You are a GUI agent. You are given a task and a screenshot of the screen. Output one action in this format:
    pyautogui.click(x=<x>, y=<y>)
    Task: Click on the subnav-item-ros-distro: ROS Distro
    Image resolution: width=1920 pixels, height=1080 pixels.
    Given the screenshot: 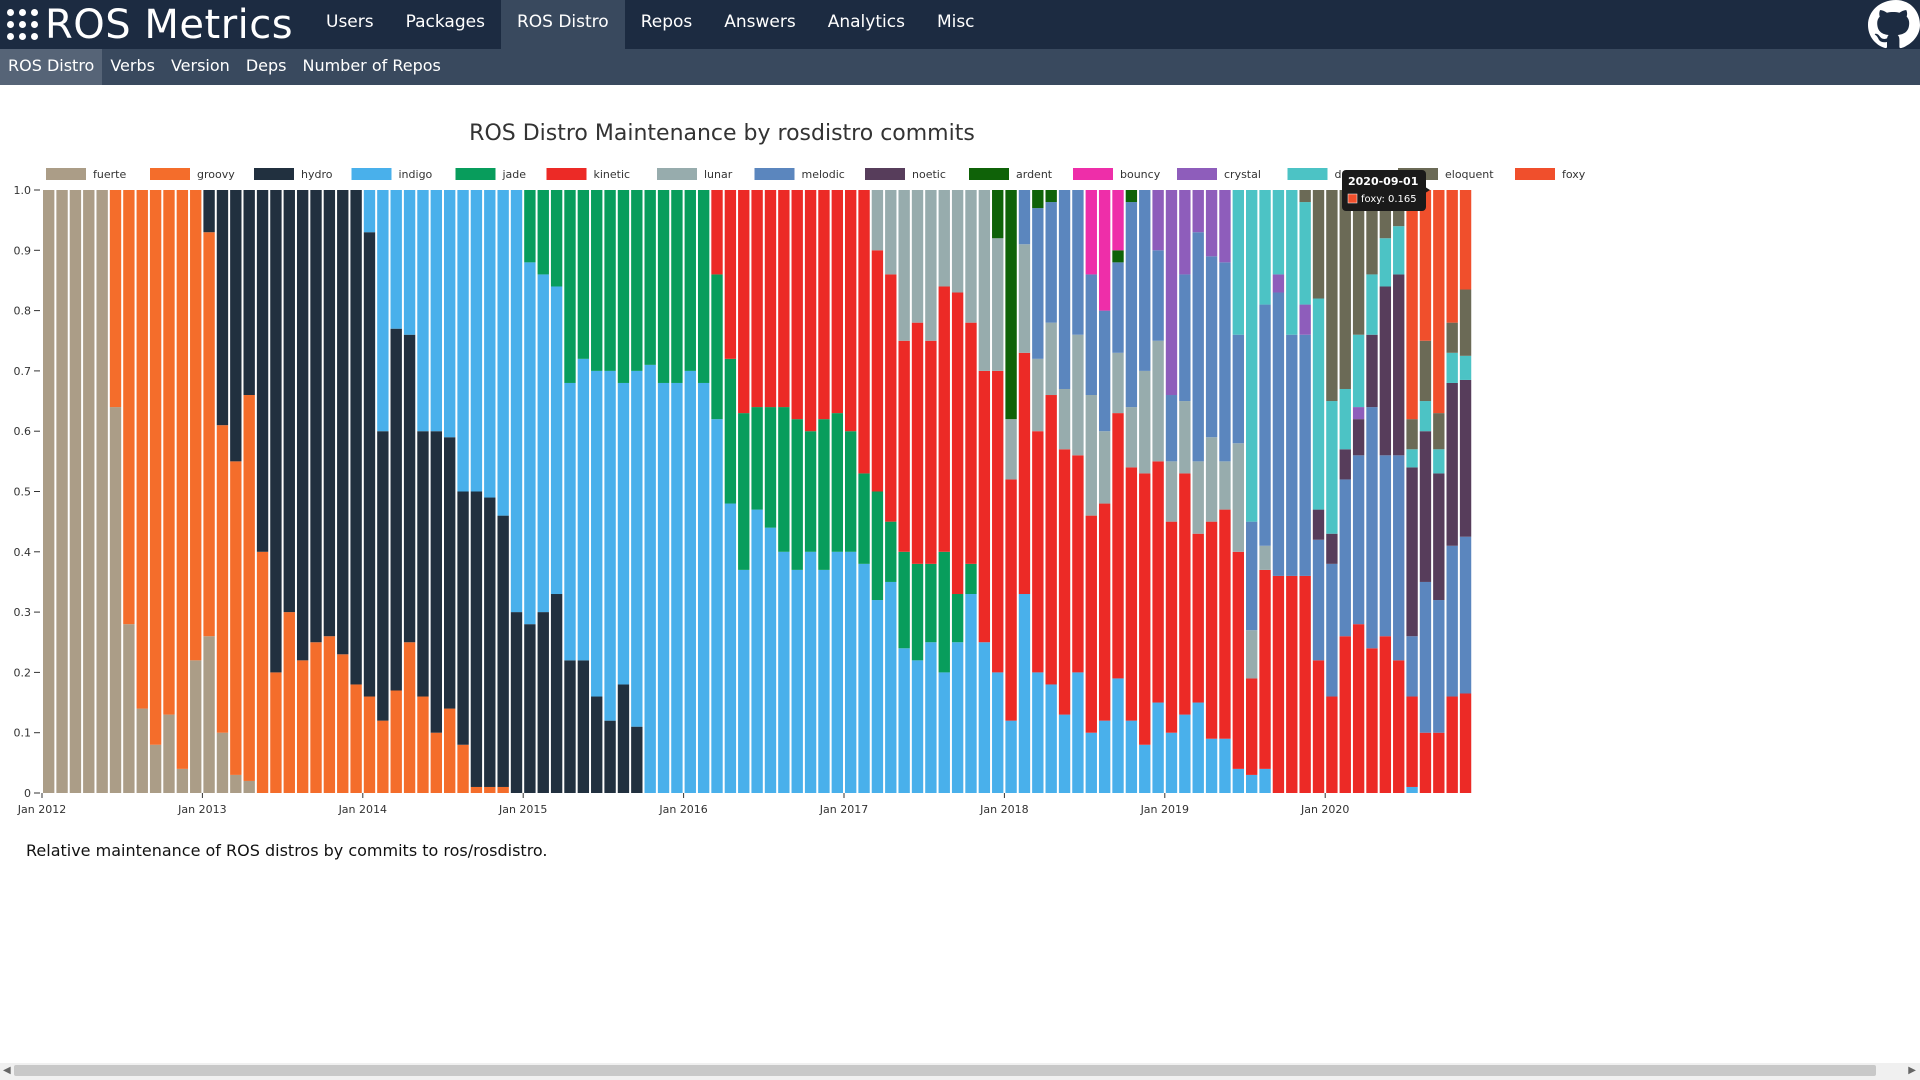 What is the action you would take?
    pyautogui.click(x=51, y=67)
    